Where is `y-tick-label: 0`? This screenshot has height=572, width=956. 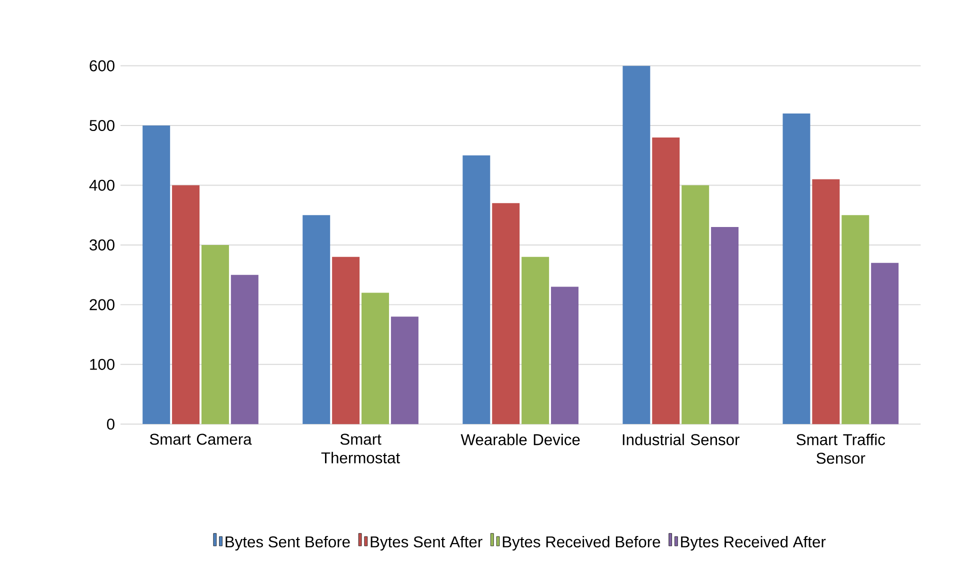
y-tick-label: 0 is located at coordinates (110, 424).